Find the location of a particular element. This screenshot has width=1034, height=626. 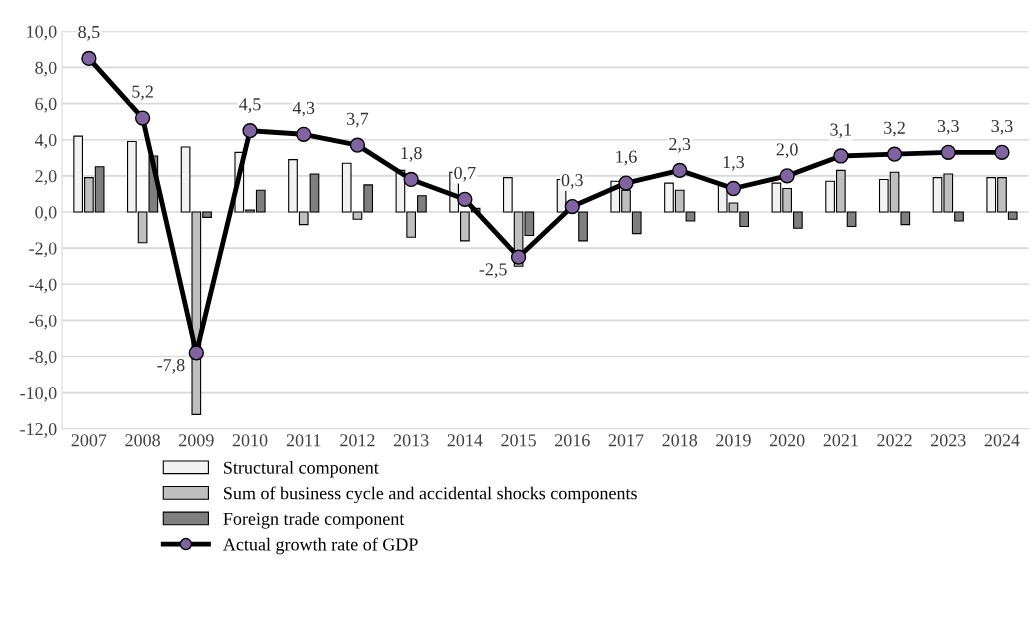

y-tick-label: 0,0 is located at coordinates (46, 214).